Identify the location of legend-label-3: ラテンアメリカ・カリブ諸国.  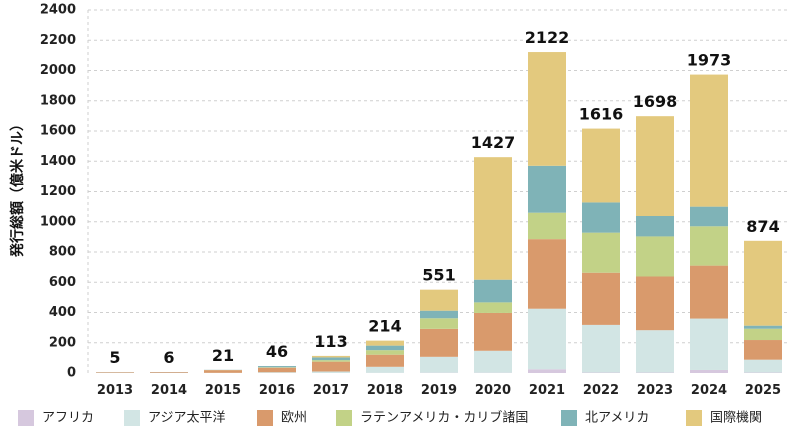
(444, 418).